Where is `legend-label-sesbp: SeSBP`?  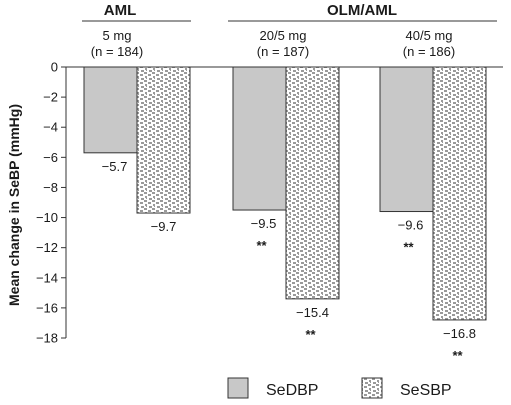
legend-label-sesbp: SeSBP is located at coordinates (426, 390).